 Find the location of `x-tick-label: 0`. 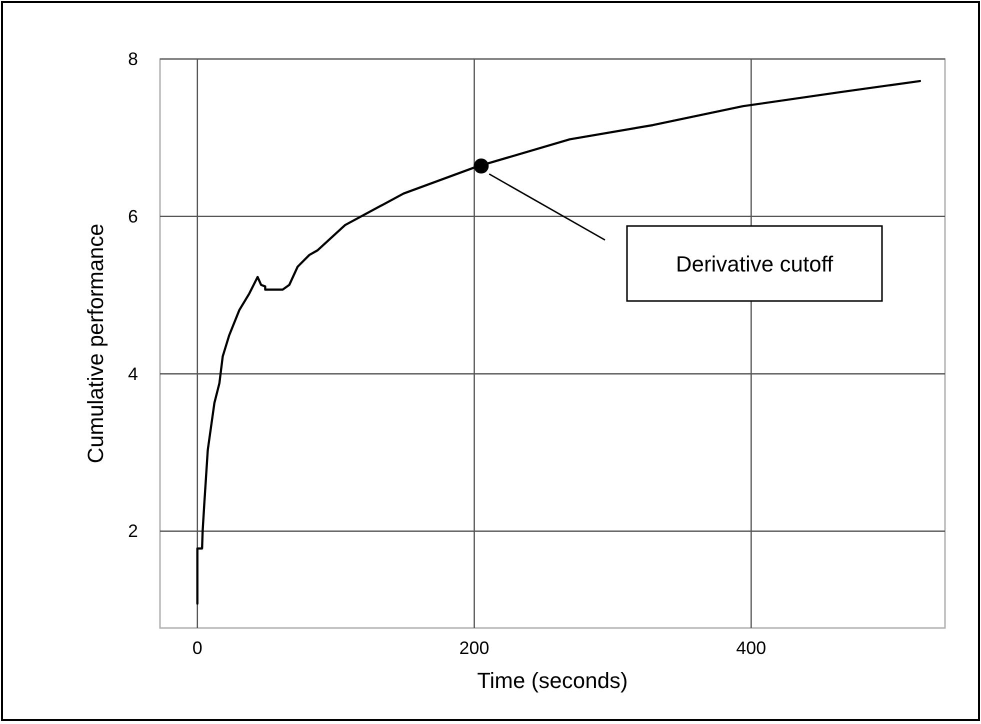

x-tick-label: 0 is located at coordinates (197, 648).